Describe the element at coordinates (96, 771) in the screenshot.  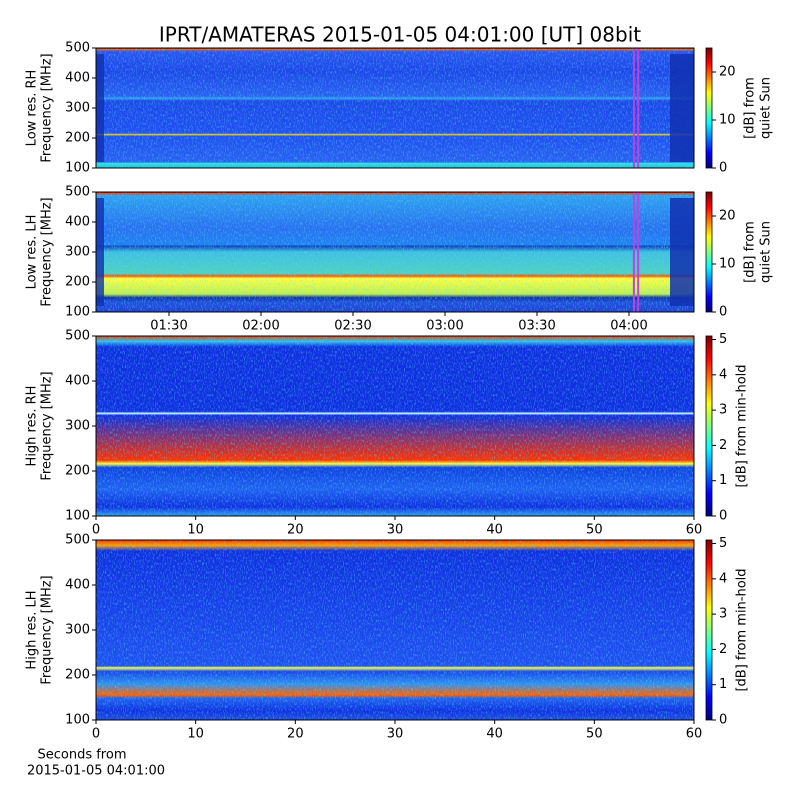
I see `x-axis-label: 2015-01-05 04:01:00` at that location.